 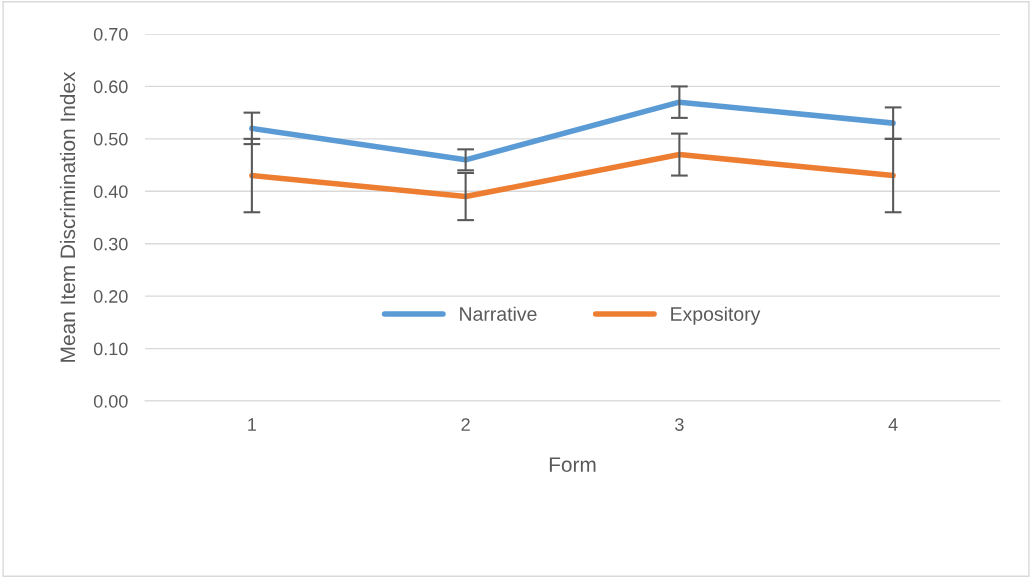 I want to click on x-tick-label: 3, so click(x=679, y=424).